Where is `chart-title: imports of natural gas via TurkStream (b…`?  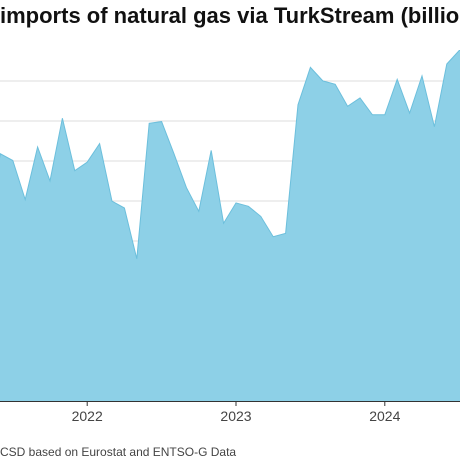
chart-title: imports of natural gas via TurkStream (b… is located at coordinates (230, 15).